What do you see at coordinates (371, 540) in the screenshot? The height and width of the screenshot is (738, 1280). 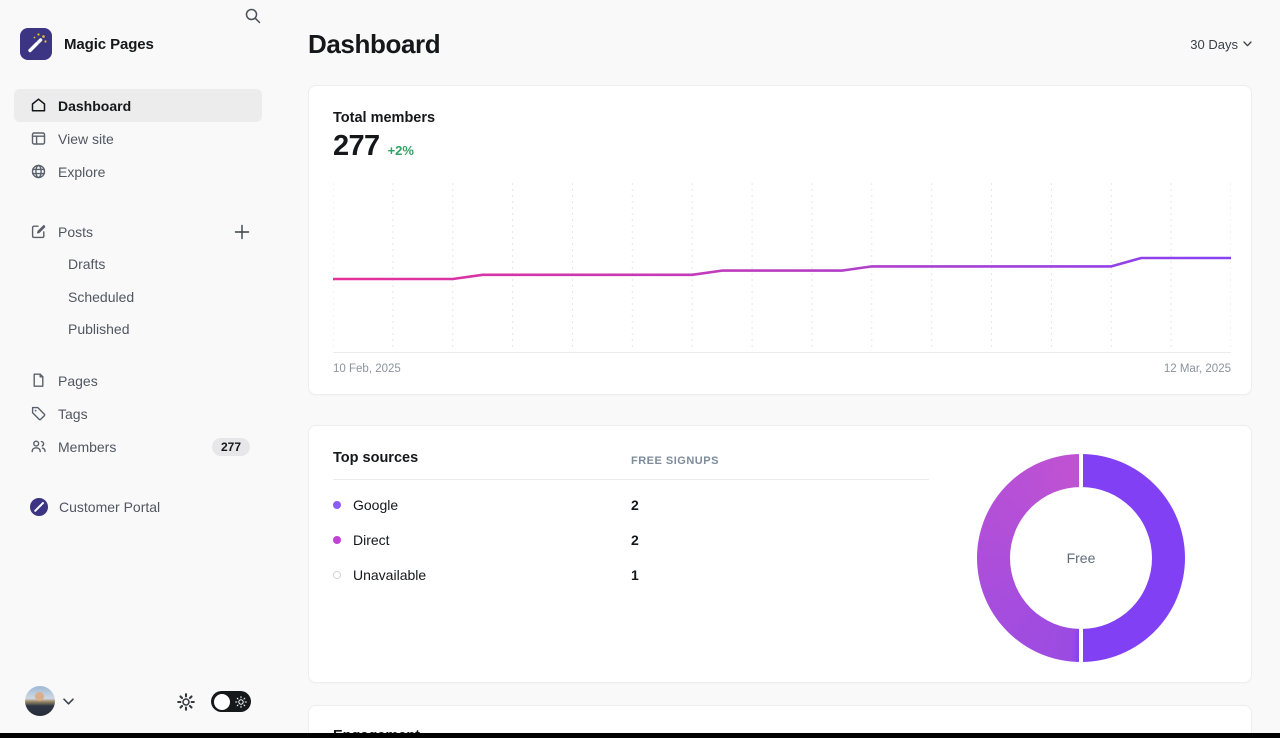 I see `source-label: Direct` at bounding box center [371, 540].